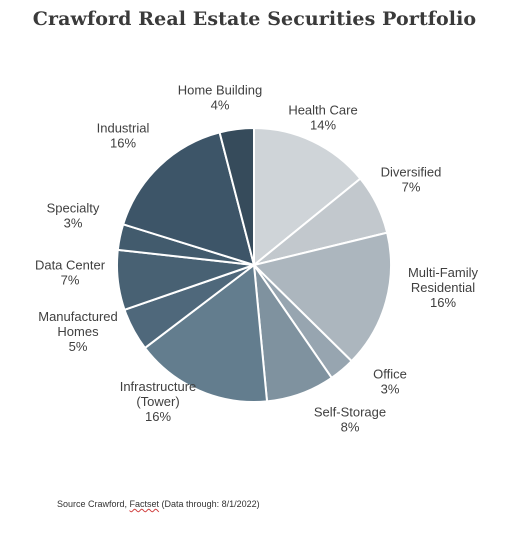  What do you see at coordinates (188, 198) in the screenshot?
I see `pie-slice-industrial` at bounding box center [188, 198].